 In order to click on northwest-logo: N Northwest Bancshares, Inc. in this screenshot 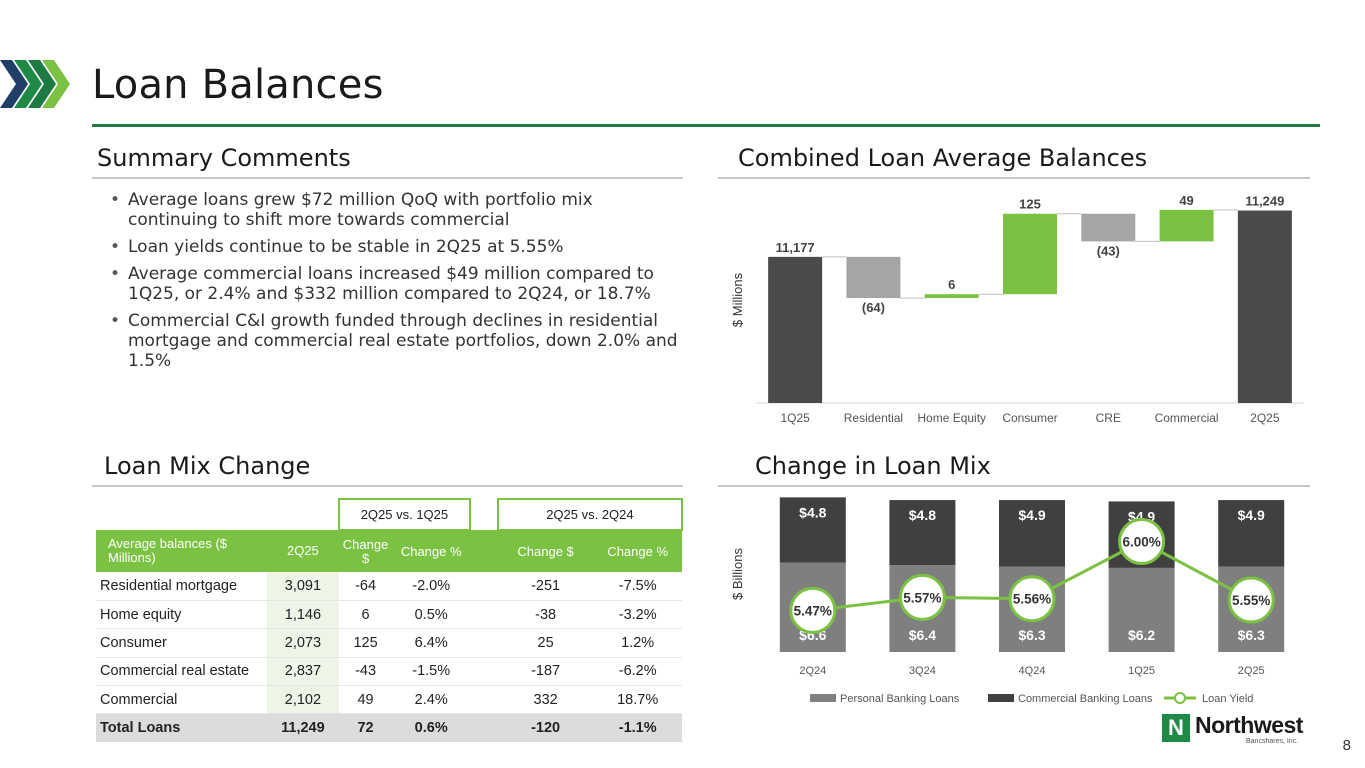, I will do `click(1232, 730)`.